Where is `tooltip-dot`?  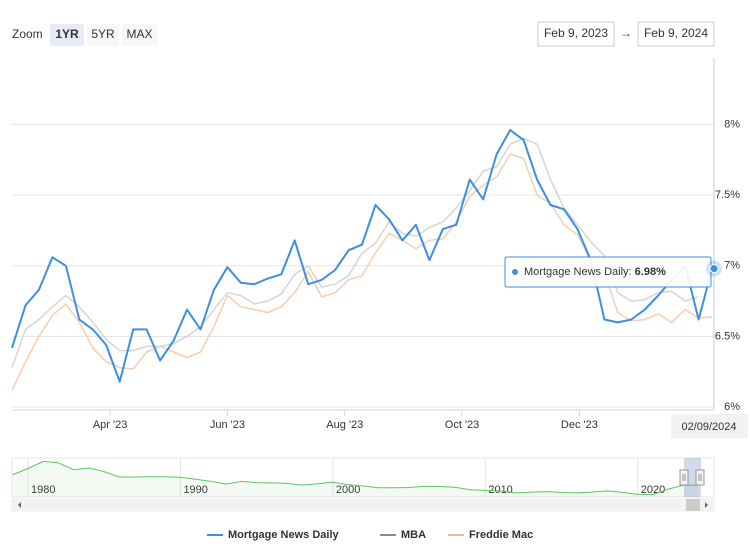 tooltip-dot is located at coordinates (515, 272).